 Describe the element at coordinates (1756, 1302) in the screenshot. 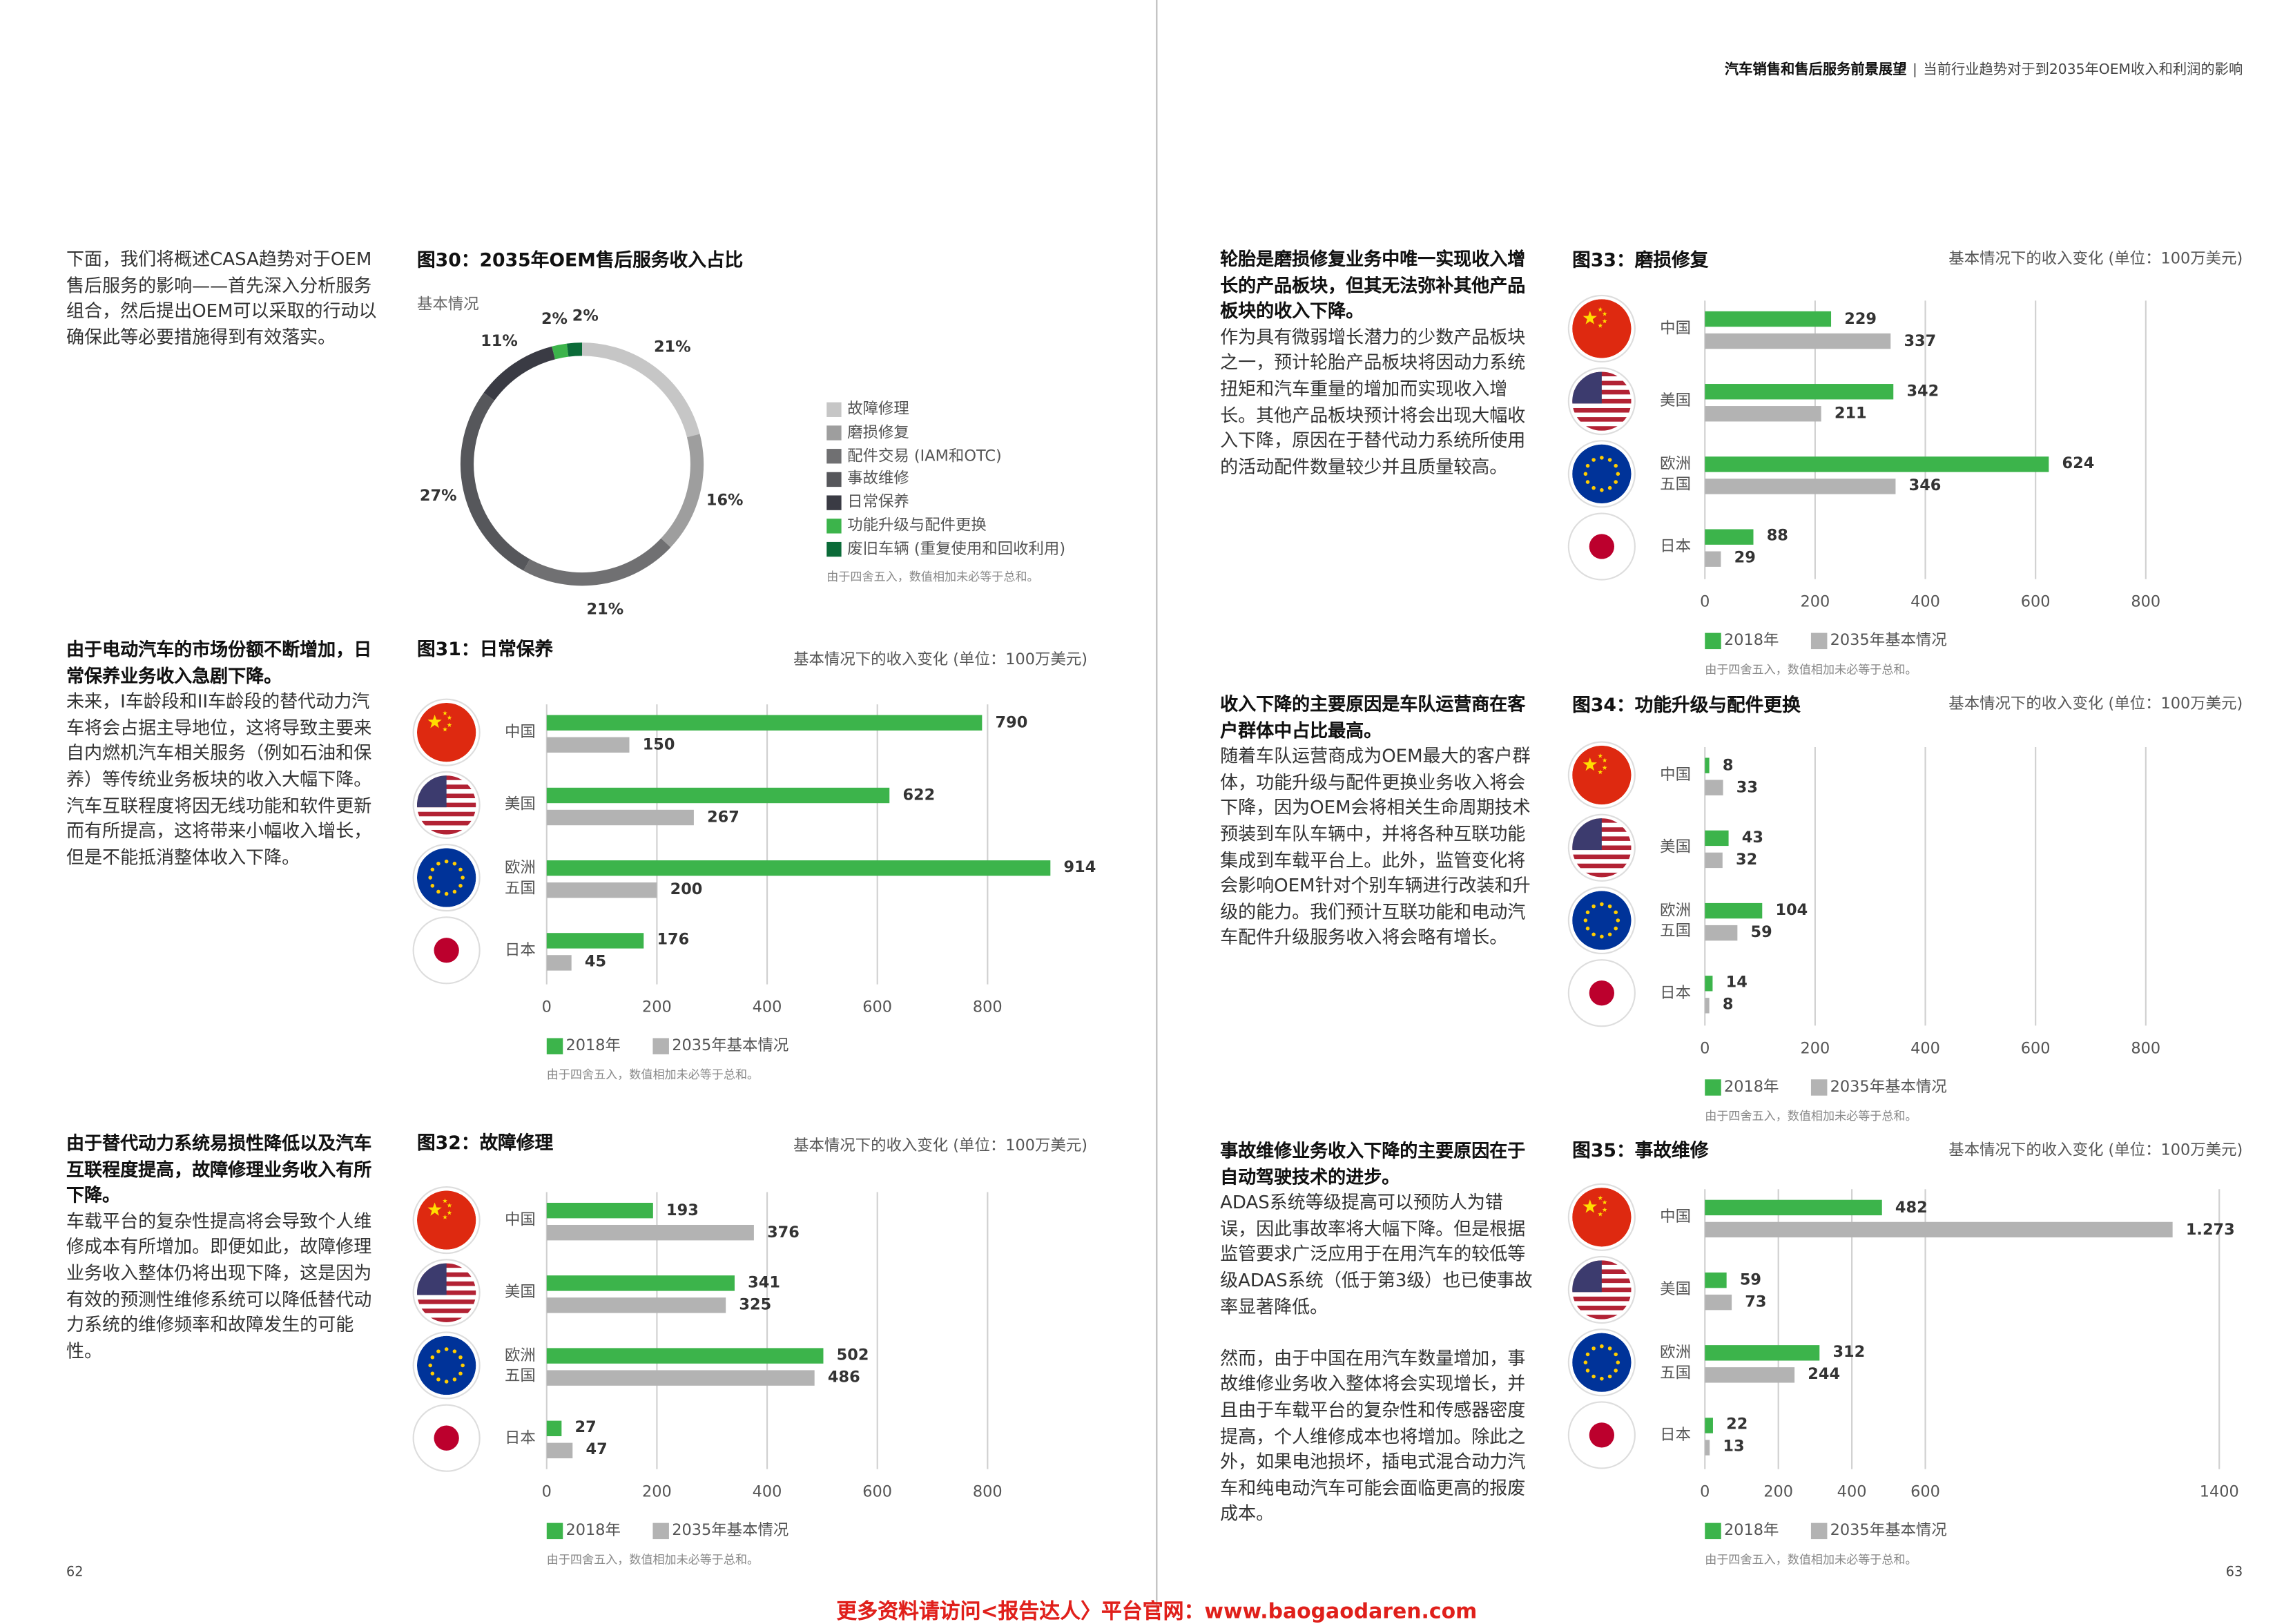

I see `value-label: 73` at that location.